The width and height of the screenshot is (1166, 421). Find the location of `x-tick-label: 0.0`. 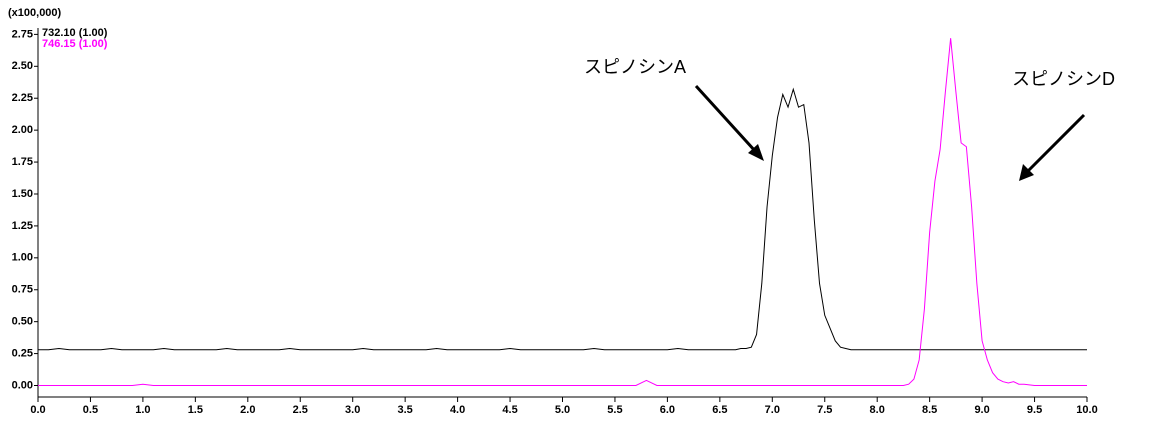

x-tick-label: 0.0 is located at coordinates (37, 410).